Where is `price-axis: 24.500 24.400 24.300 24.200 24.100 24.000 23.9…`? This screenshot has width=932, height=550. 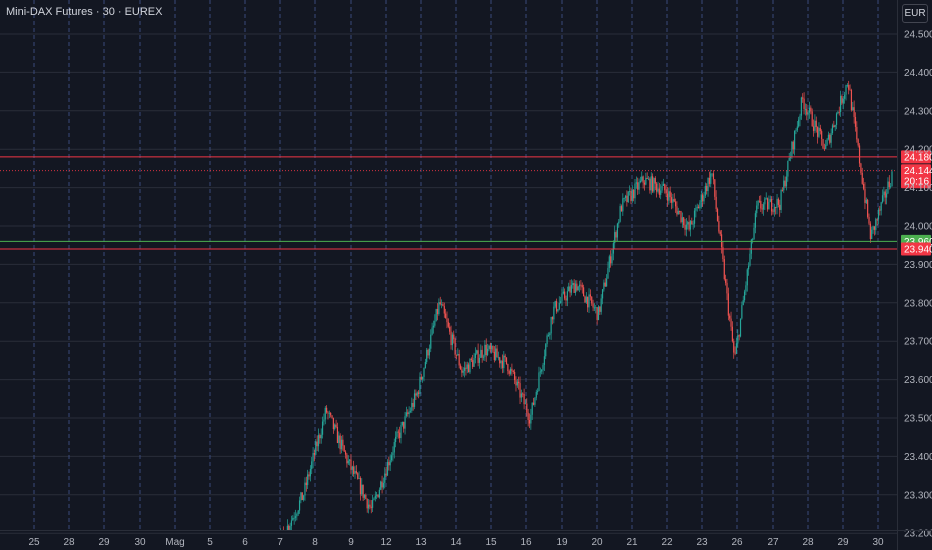 price-axis: 24.500 24.400 24.300 24.200 24.100 24.000 23.9… is located at coordinates (914, 275).